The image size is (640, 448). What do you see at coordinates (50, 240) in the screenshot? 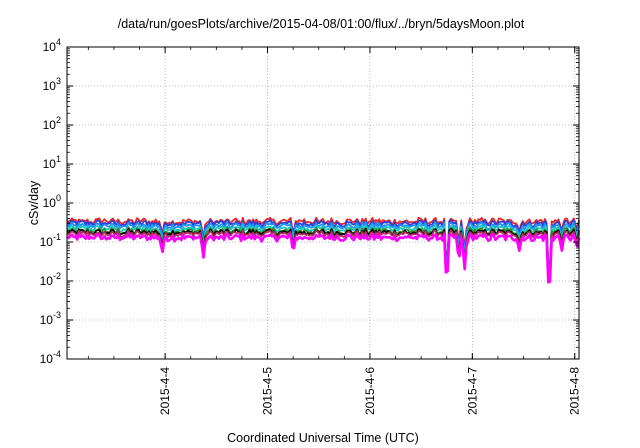
I see `y-tick-label: 10⁻¹` at bounding box center [50, 240].